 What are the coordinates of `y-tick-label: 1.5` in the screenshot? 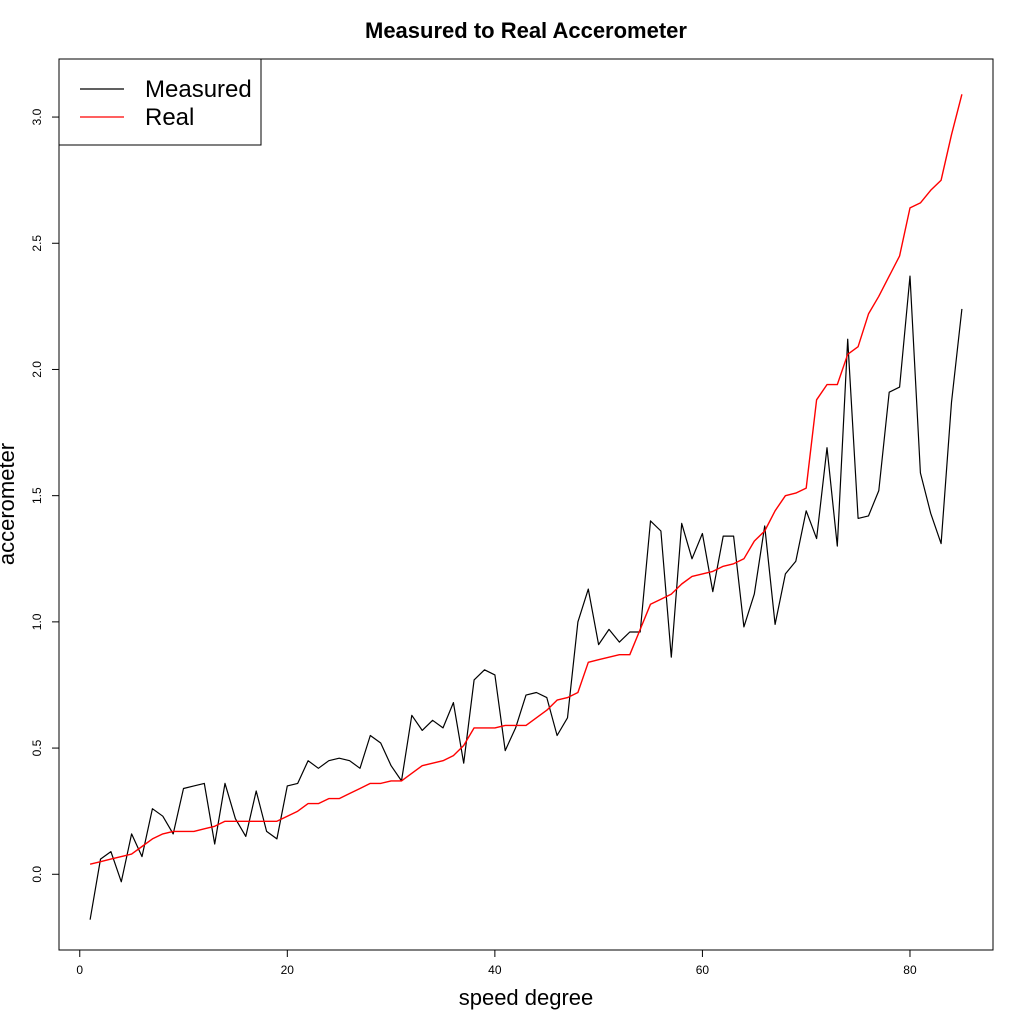 It's located at (37, 495).